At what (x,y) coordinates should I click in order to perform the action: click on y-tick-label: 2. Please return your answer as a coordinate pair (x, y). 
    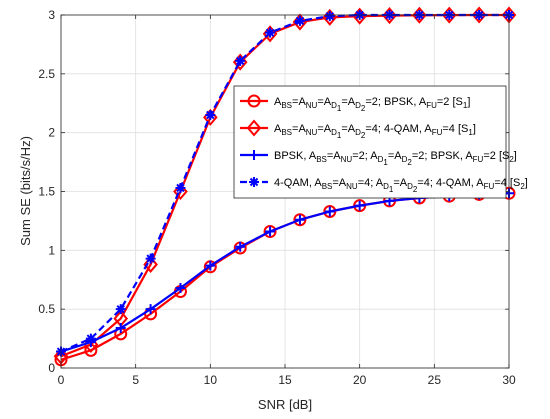
    Looking at the image, I should click on (51, 133).